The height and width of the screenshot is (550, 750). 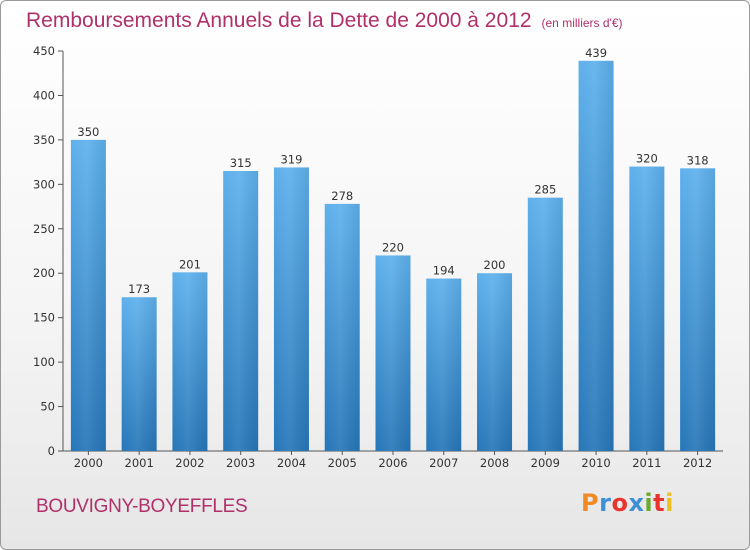 What do you see at coordinates (605, 503) in the screenshot?
I see `logo-letter: r` at bounding box center [605, 503].